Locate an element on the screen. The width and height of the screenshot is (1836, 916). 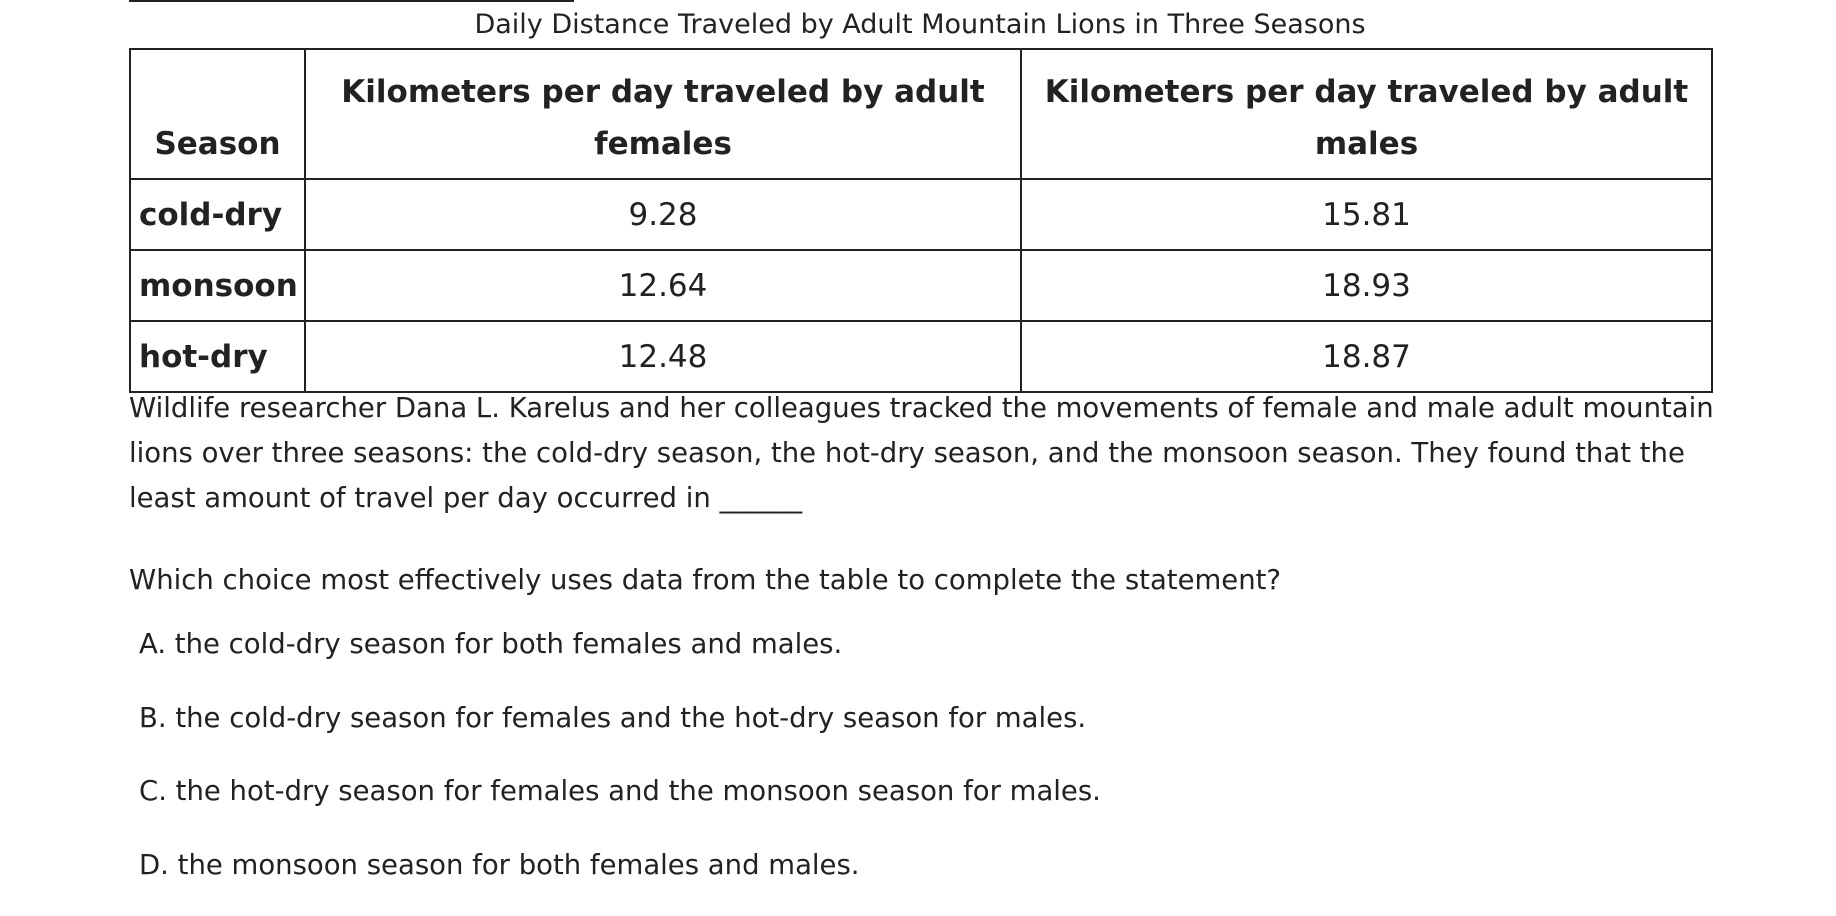
top-divider is located at coordinates (351, 1).